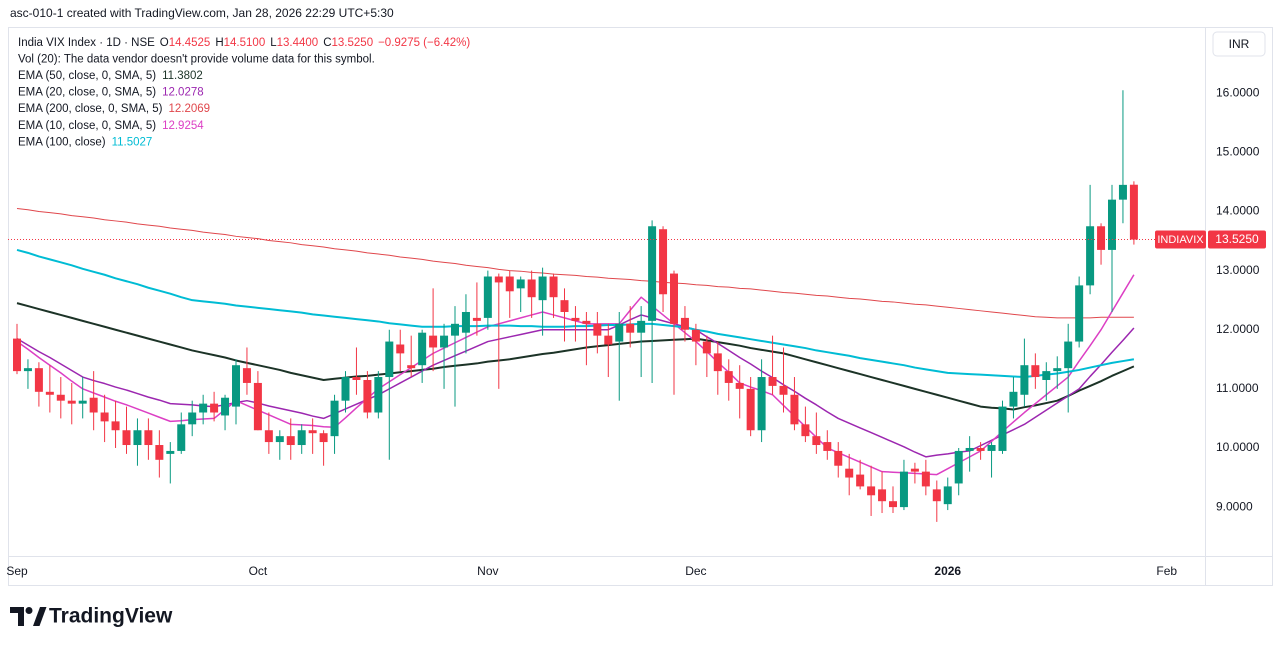 The image size is (1281, 646). What do you see at coordinates (1166, 571) in the screenshot?
I see `x-tick-label: Feb` at bounding box center [1166, 571].